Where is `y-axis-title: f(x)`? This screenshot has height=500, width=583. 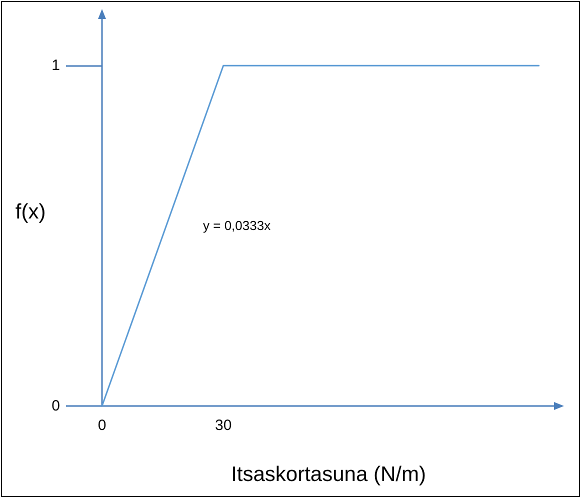 y-axis-title: f(x) is located at coordinates (30, 212).